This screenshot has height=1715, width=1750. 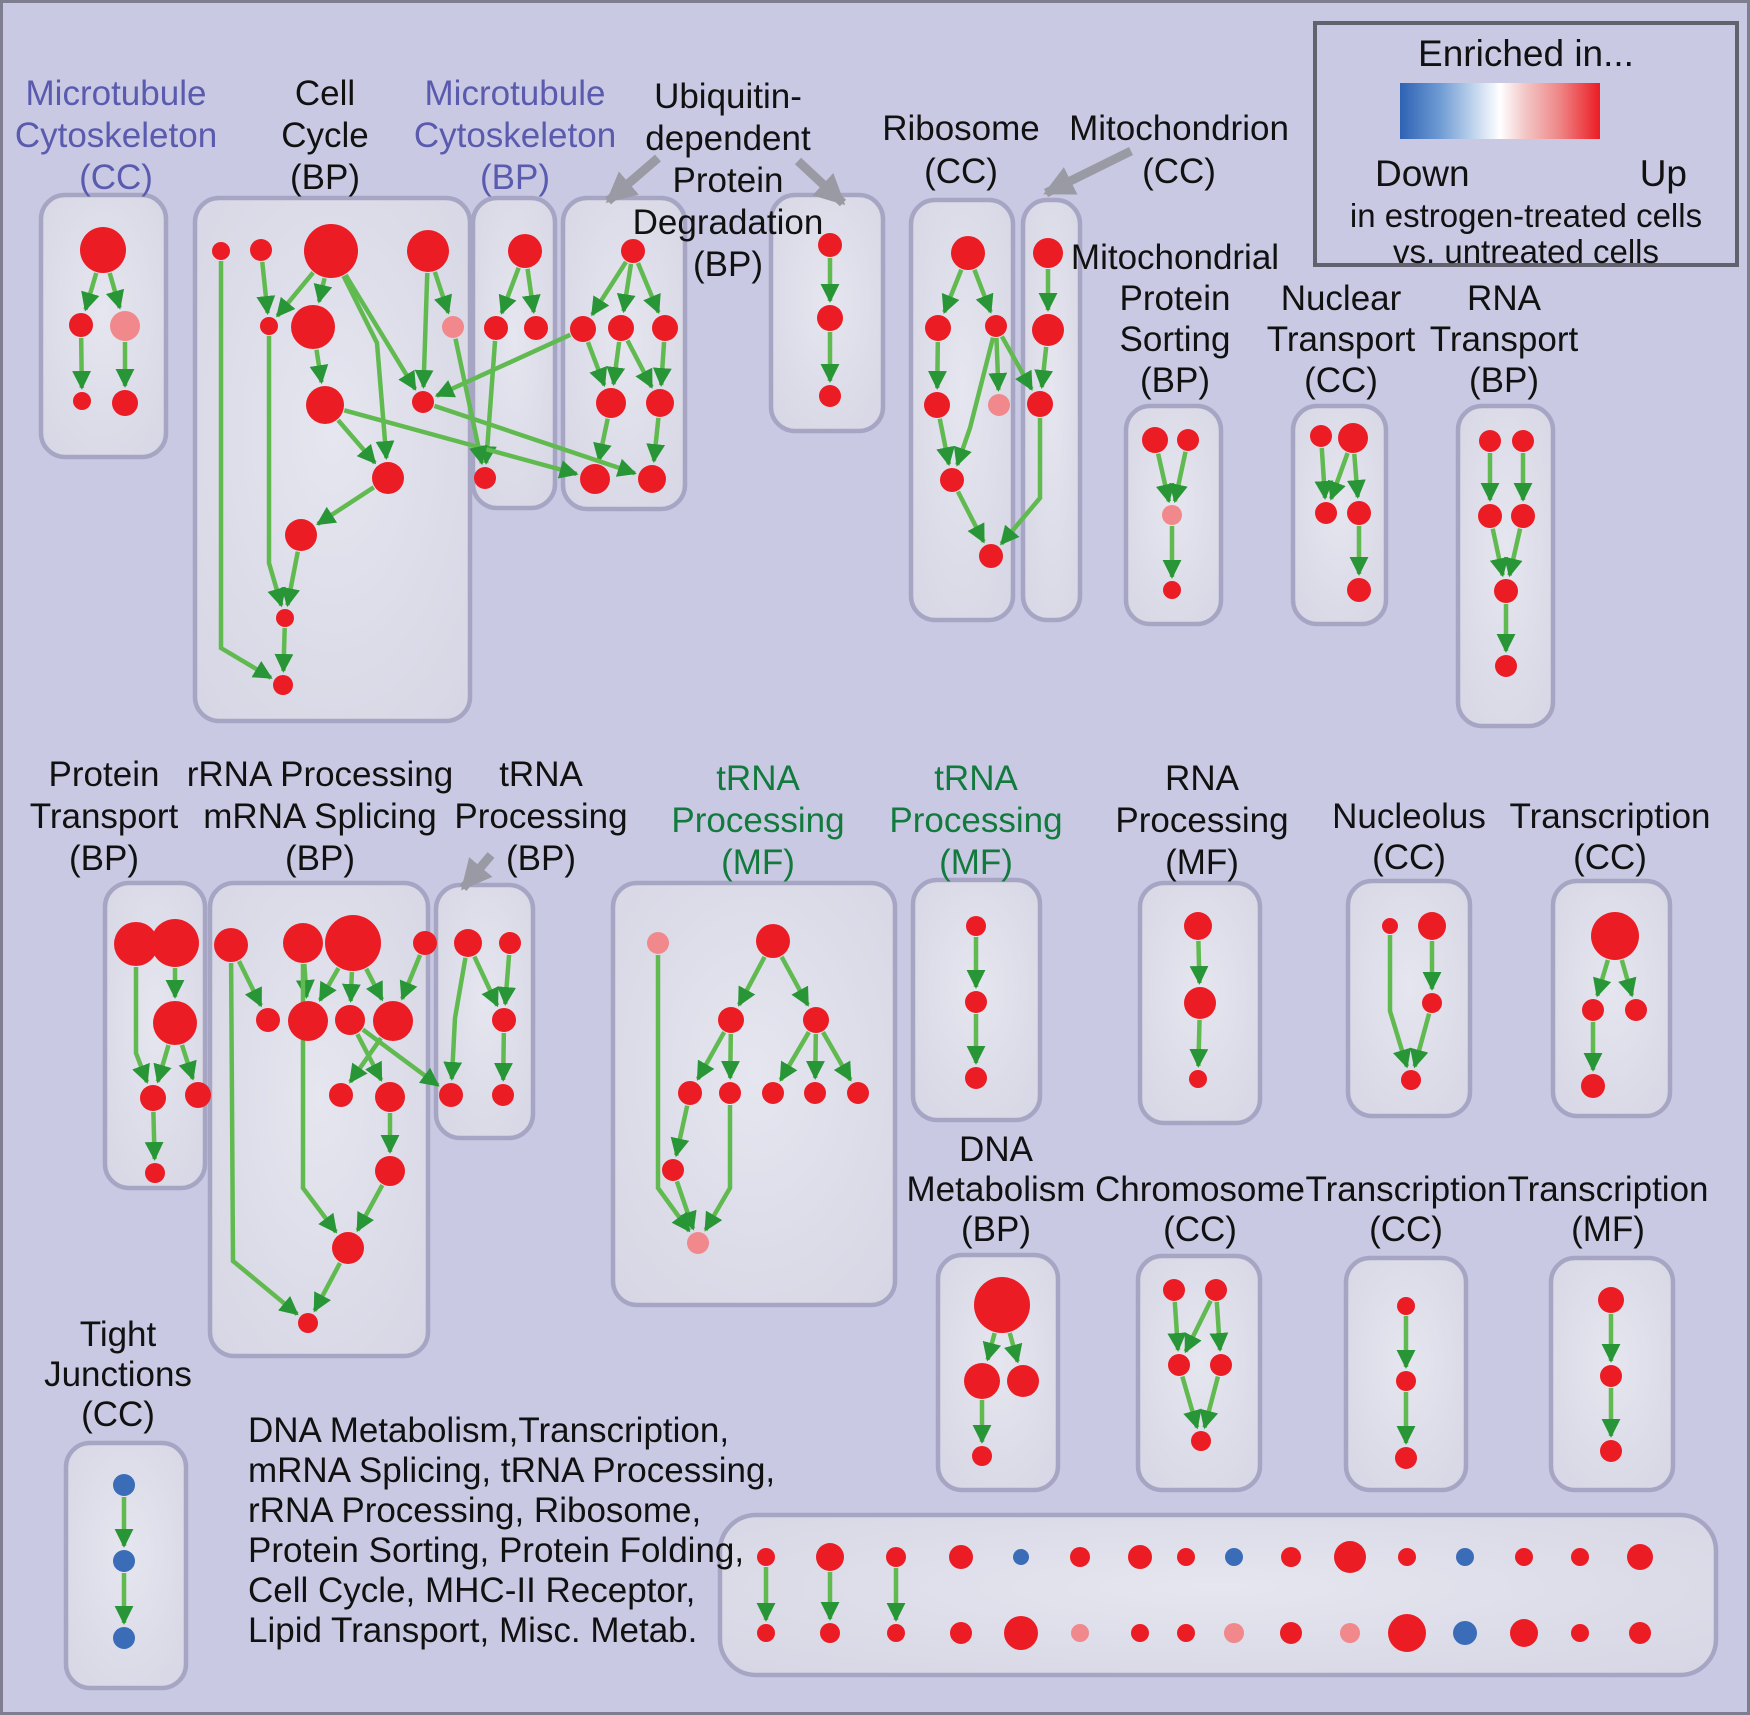 What do you see at coordinates (496, 1550) in the screenshot?
I see `caption-line: Protein Sorting, Protein Folding,` at bounding box center [496, 1550].